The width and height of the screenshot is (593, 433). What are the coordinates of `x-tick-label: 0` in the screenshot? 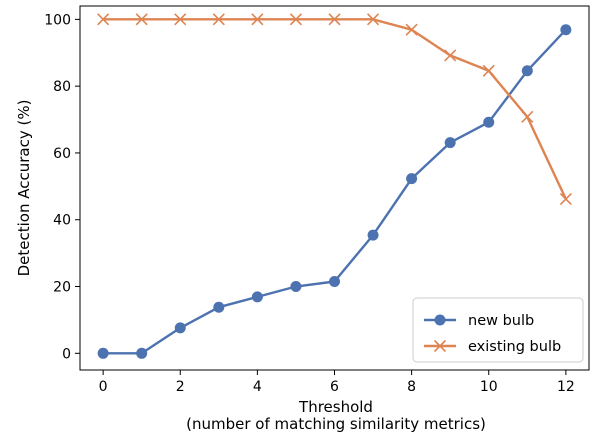 It's located at (103, 387).